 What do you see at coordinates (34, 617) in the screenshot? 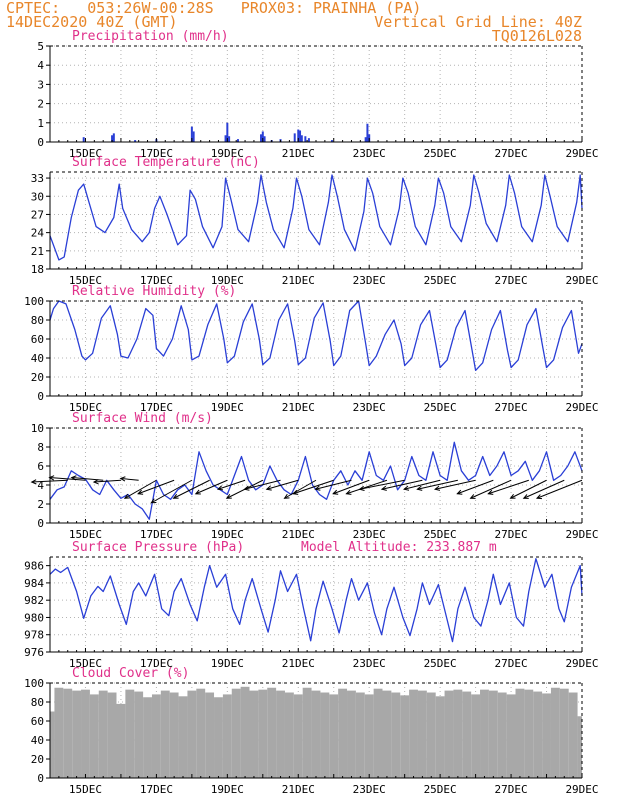
I see `y-tick-label: 980` at bounding box center [34, 617].